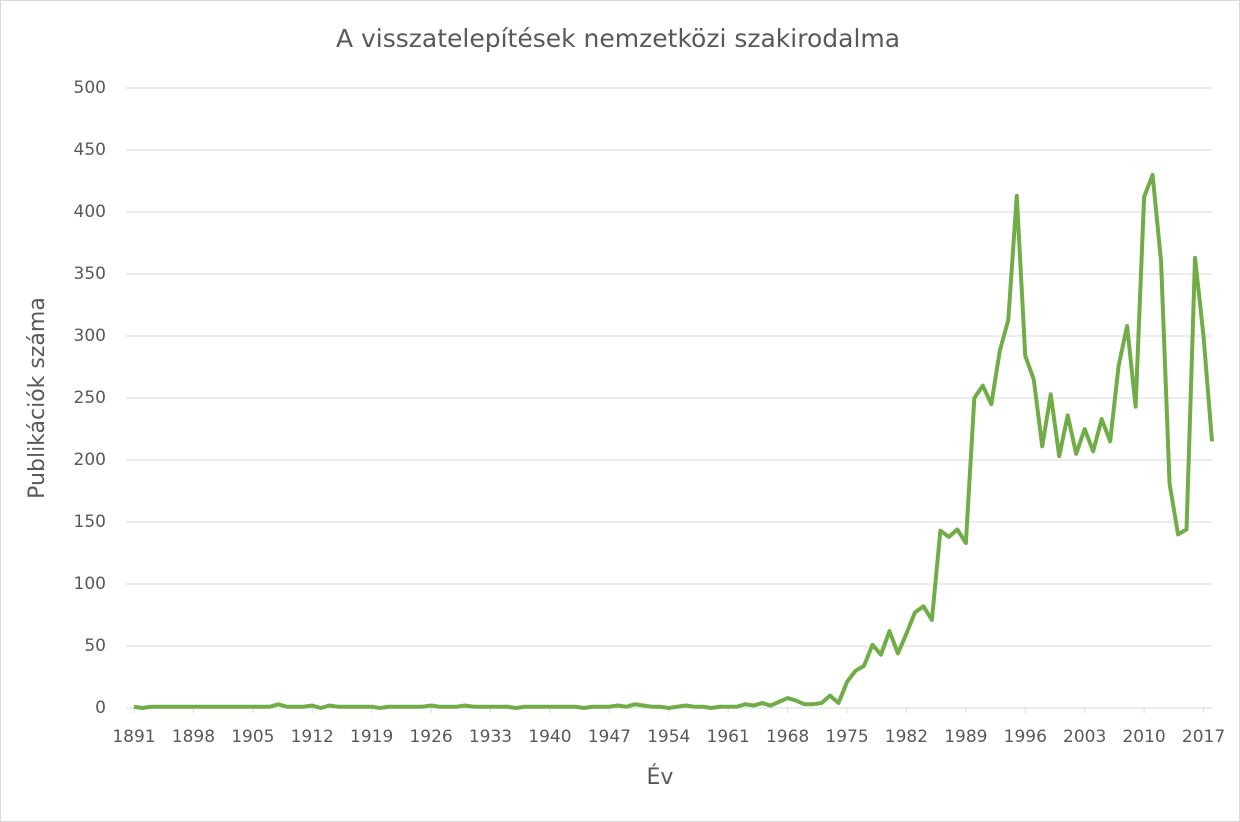 The image size is (1240, 822). What do you see at coordinates (90, 460) in the screenshot?
I see `y-tick-label: 200` at bounding box center [90, 460].